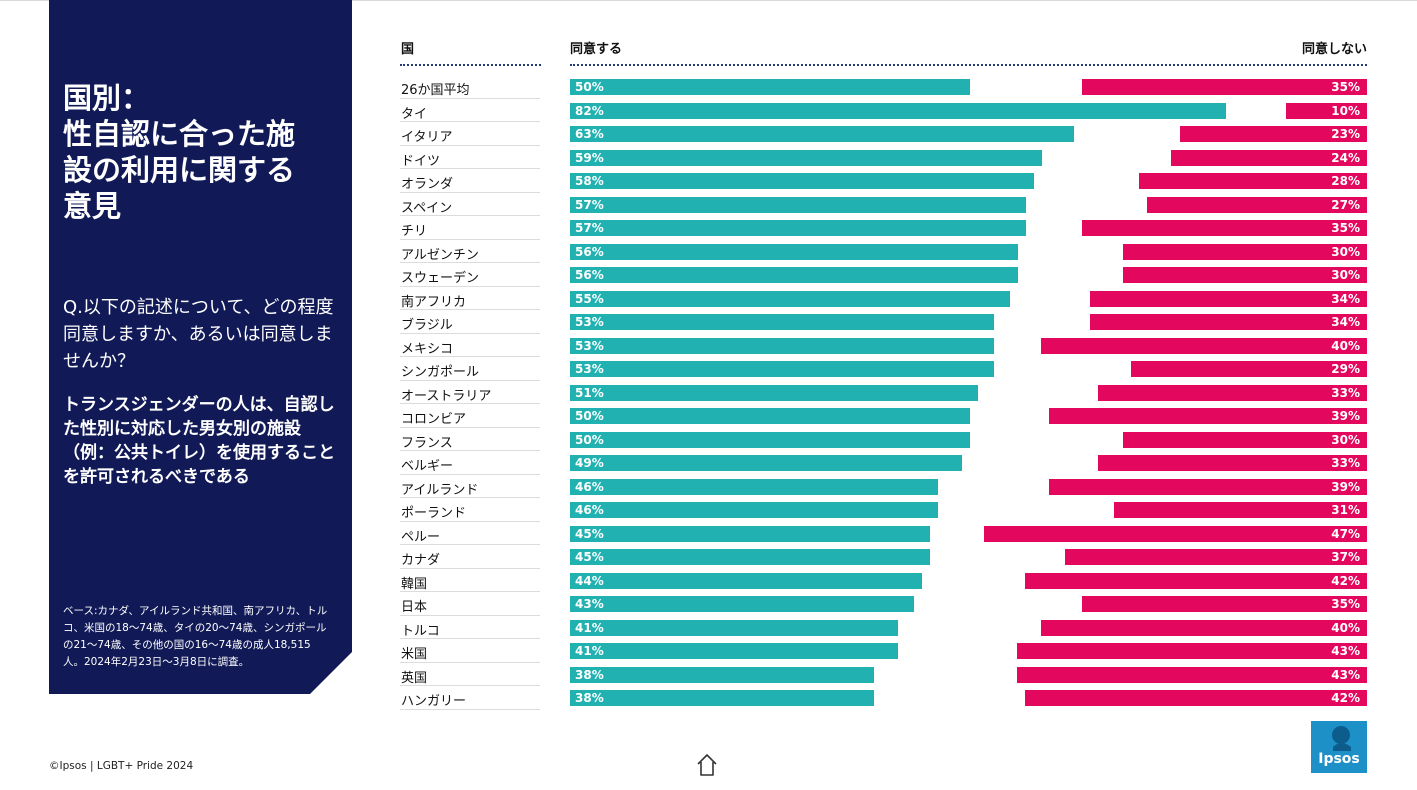 Image resolution: width=1417 pixels, height=790 pixels. Describe the element at coordinates (414, 231) in the screenshot. I see `country-label: チリ` at that location.